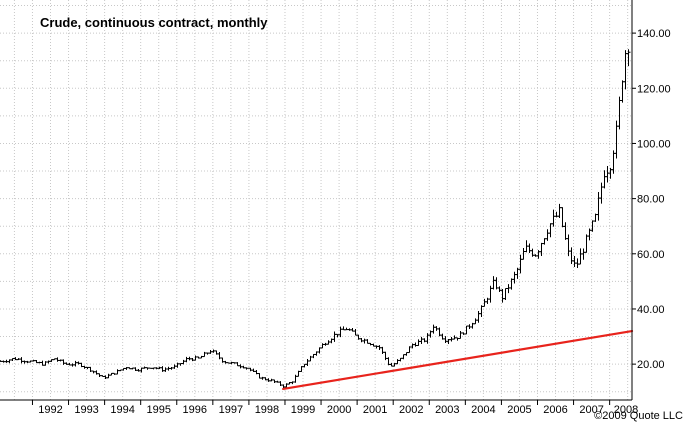 This screenshot has width=685, height=423. What do you see at coordinates (154, 22) in the screenshot?
I see `chart-title: Crude, continuous contract, monthly` at bounding box center [154, 22].